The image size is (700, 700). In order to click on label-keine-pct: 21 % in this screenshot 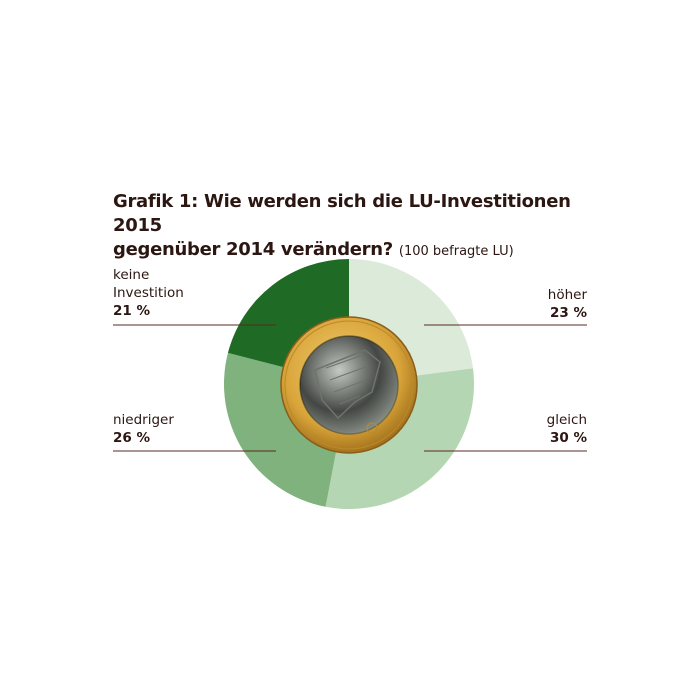, I will do `click(132, 311)`.